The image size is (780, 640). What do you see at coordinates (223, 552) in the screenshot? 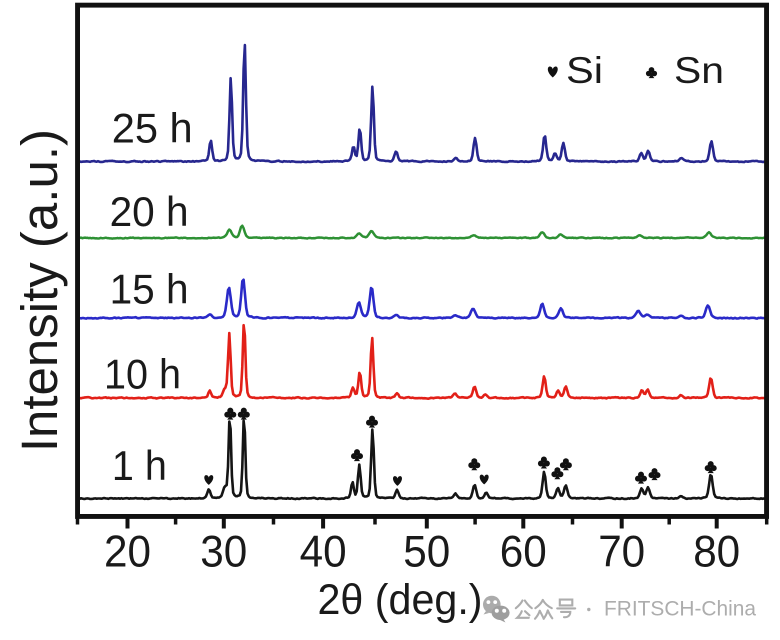
I see `svg-text: 30` at bounding box center [223, 552].